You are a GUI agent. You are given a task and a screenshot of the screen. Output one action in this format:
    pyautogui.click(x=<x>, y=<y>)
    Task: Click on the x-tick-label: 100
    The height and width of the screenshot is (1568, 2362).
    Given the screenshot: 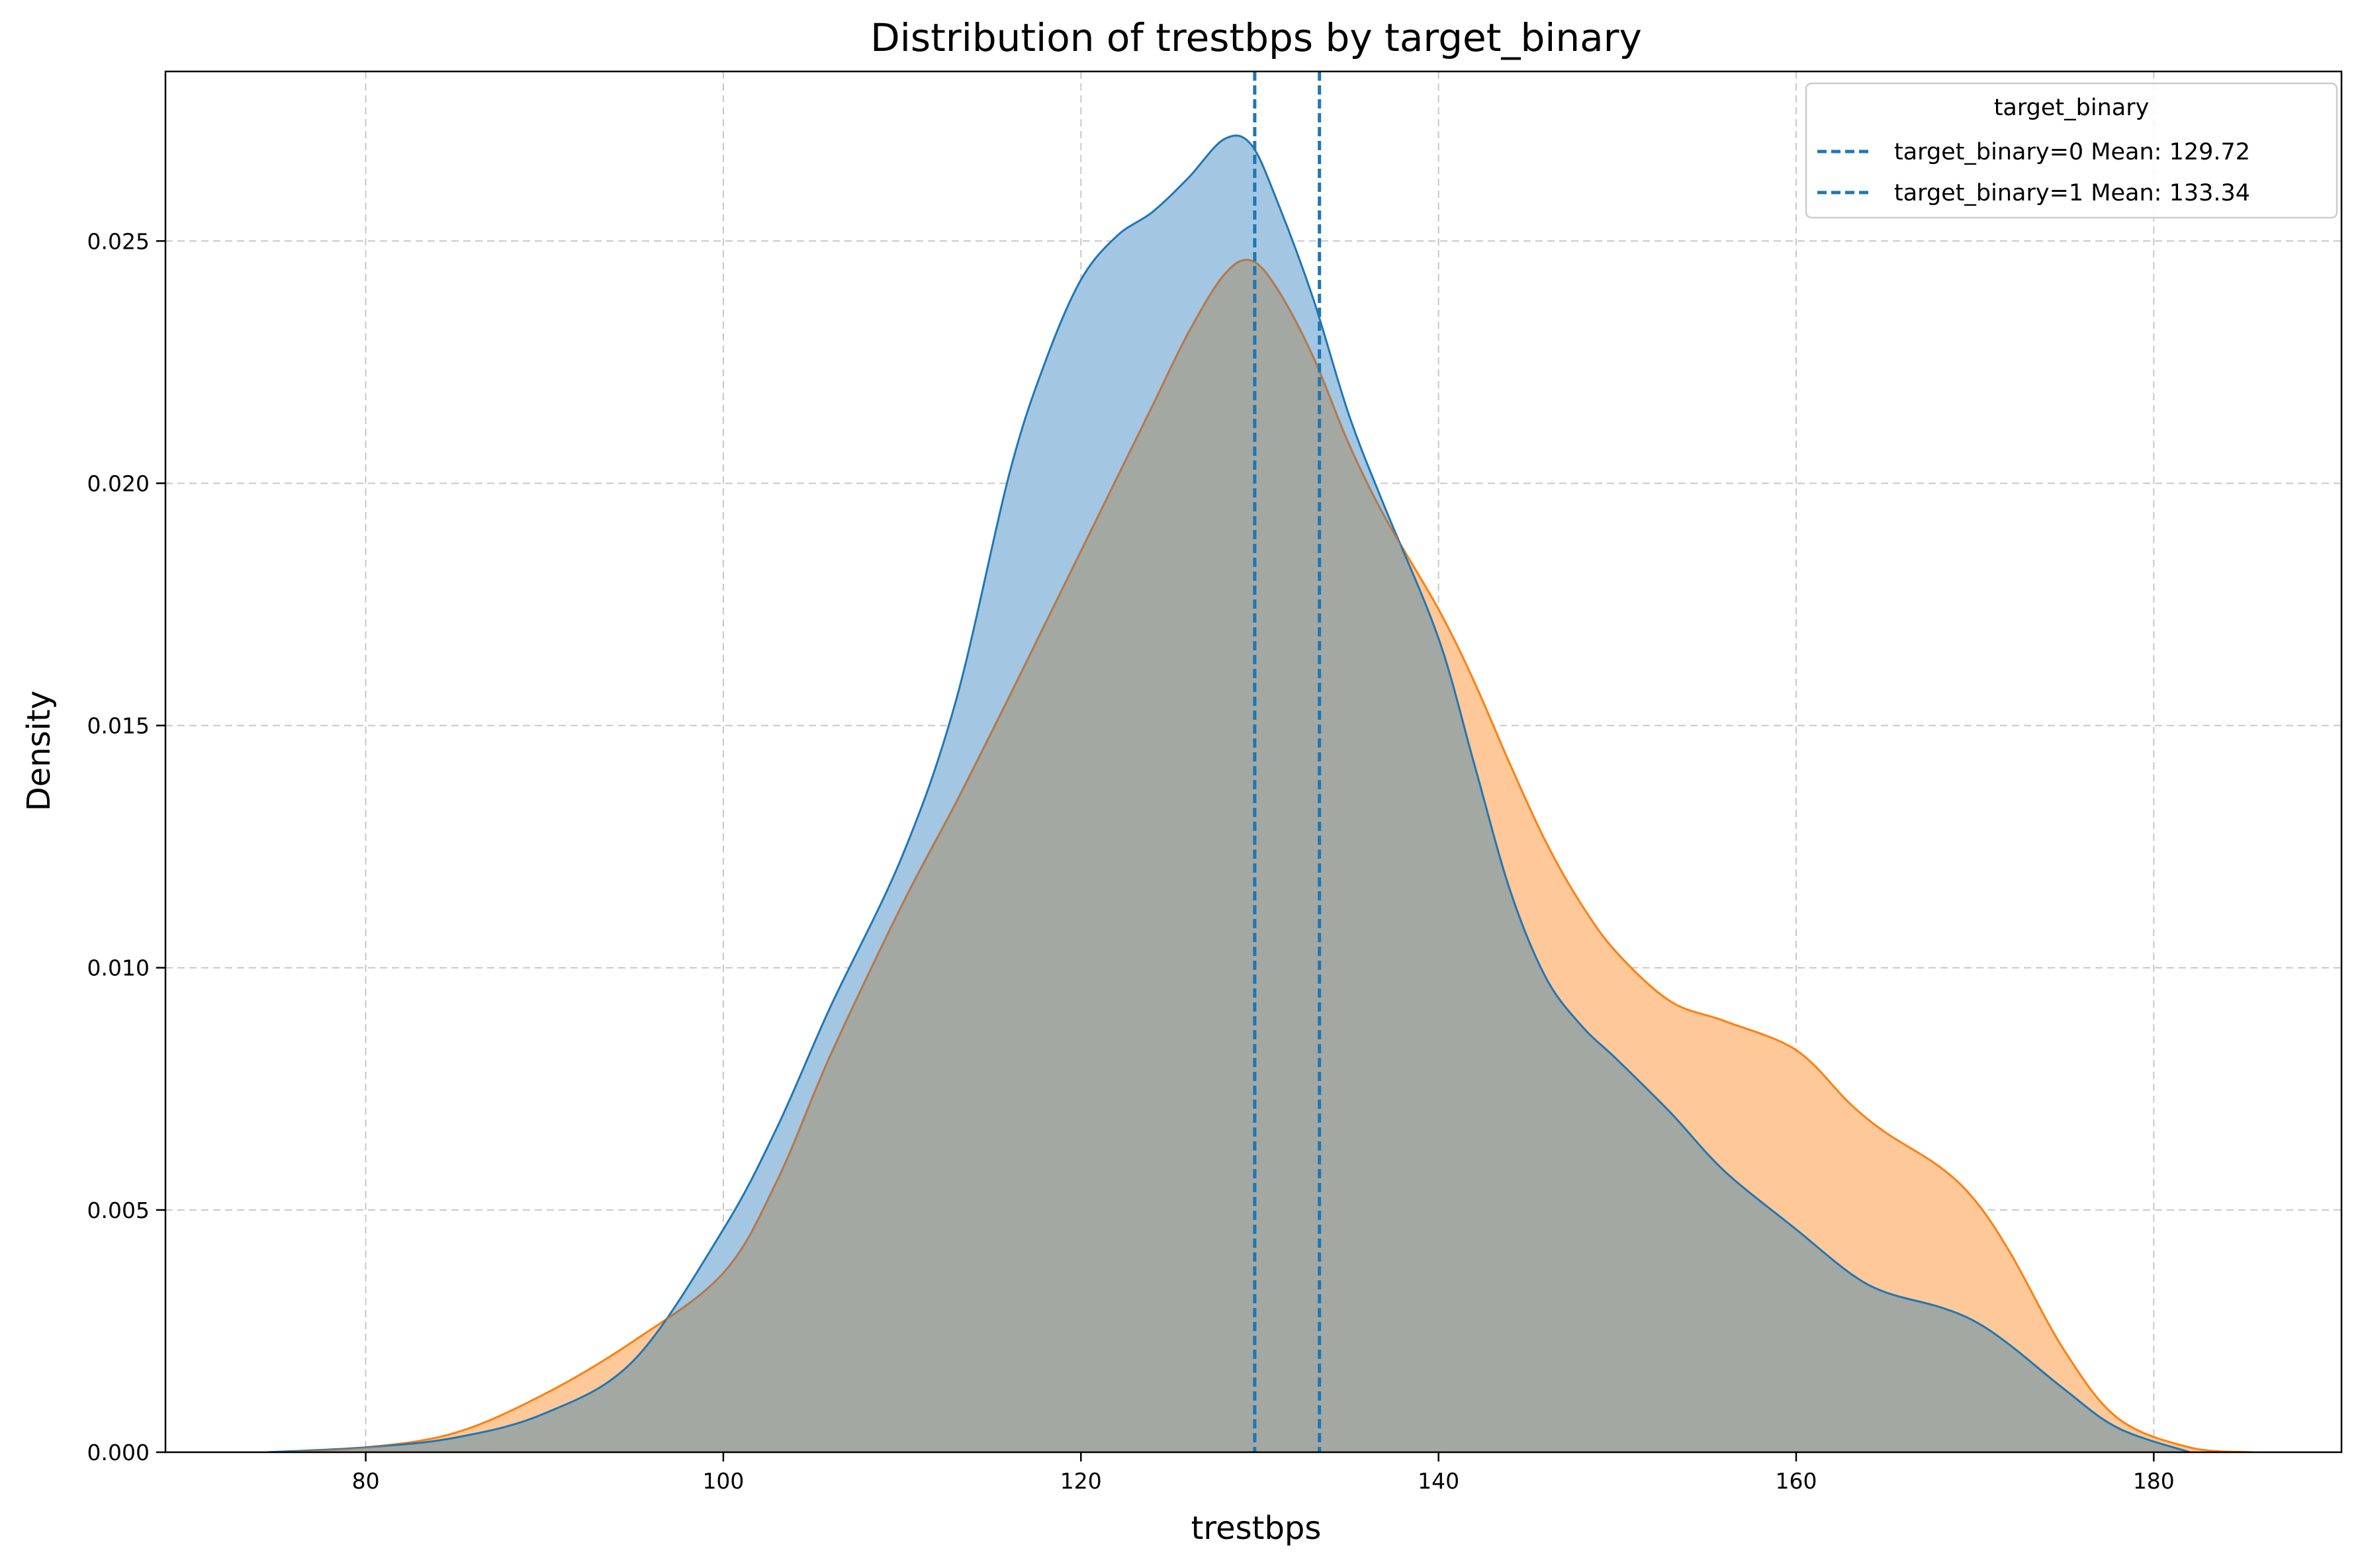 What is the action you would take?
    pyautogui.click(x=723, y=1481)
    